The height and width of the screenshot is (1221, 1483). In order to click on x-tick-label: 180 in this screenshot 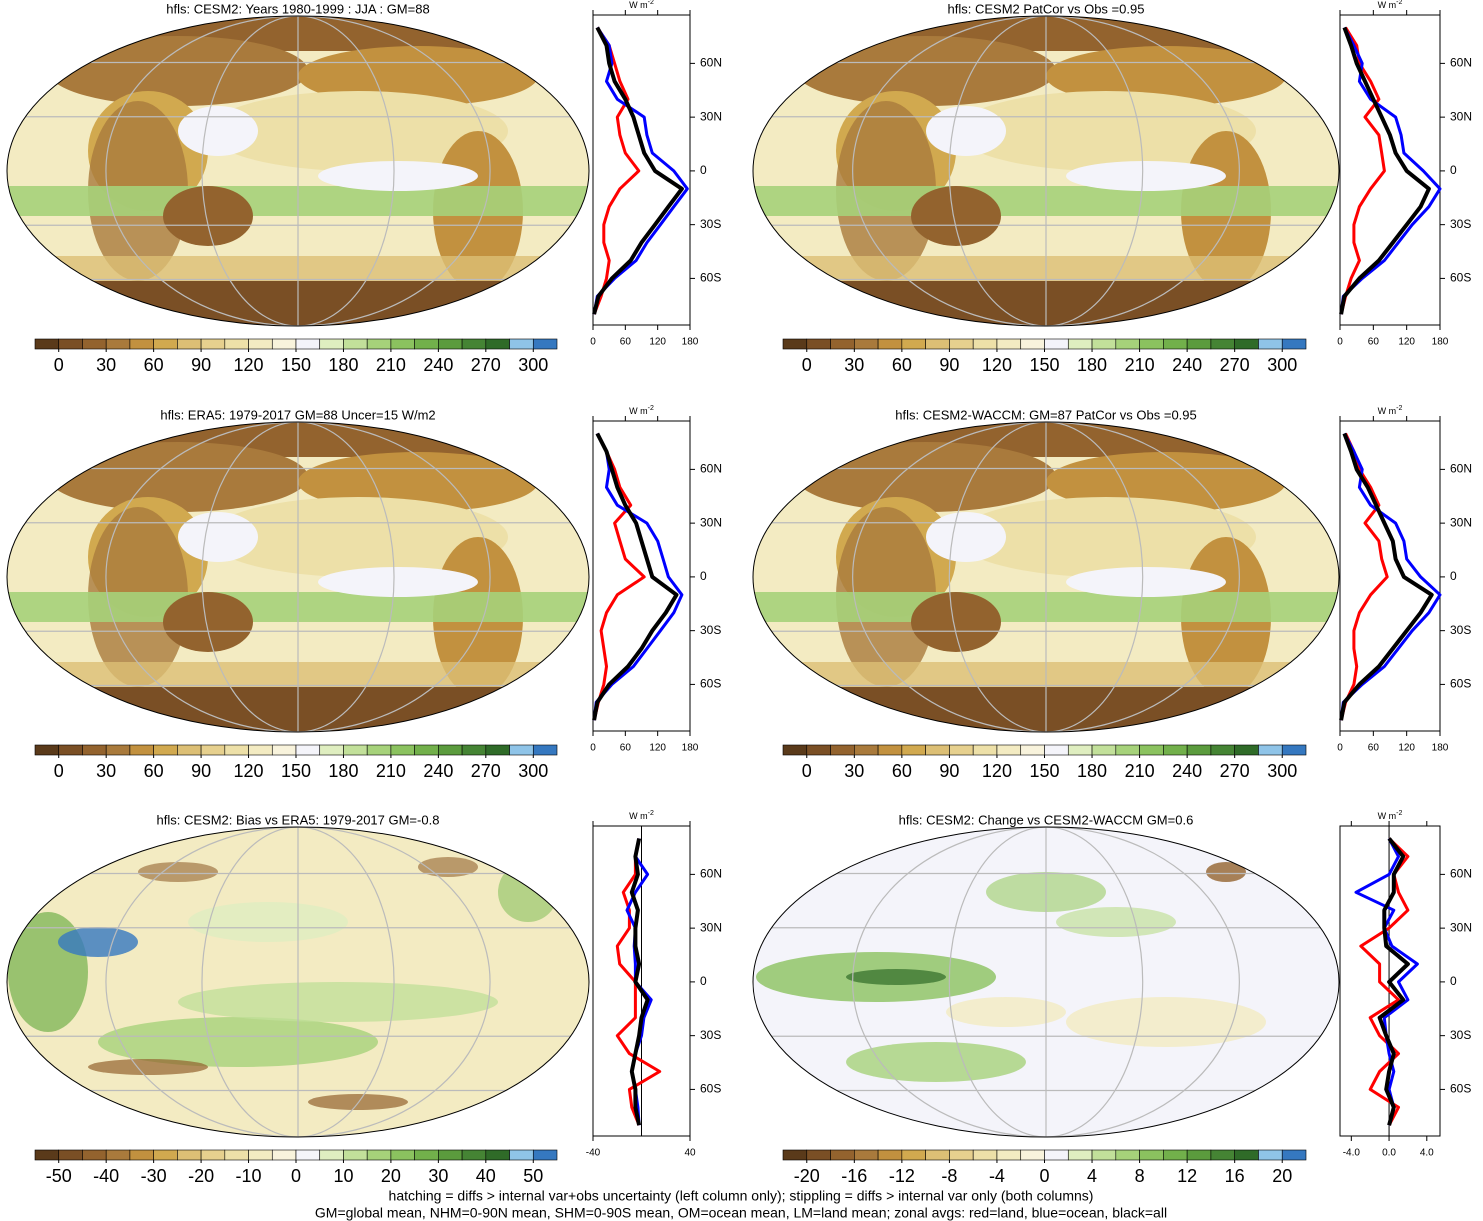, I will do `click(1440, 342)`.